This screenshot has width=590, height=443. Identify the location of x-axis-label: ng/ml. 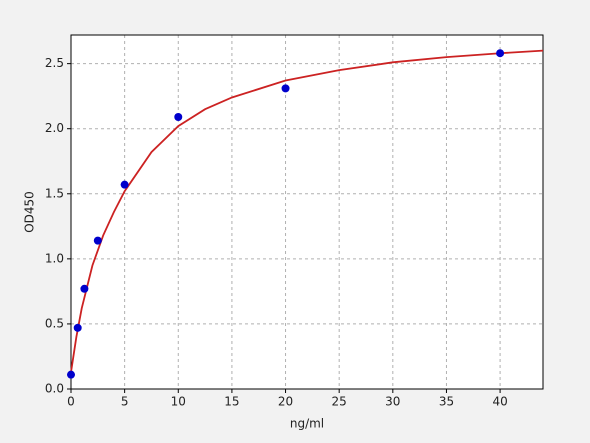
(307, 424).